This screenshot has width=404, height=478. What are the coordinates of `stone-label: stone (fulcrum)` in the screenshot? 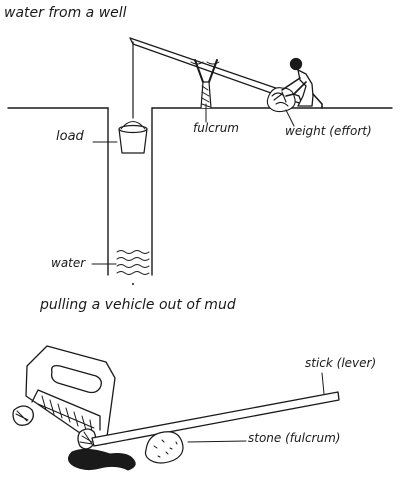 It's located at (294, 438).